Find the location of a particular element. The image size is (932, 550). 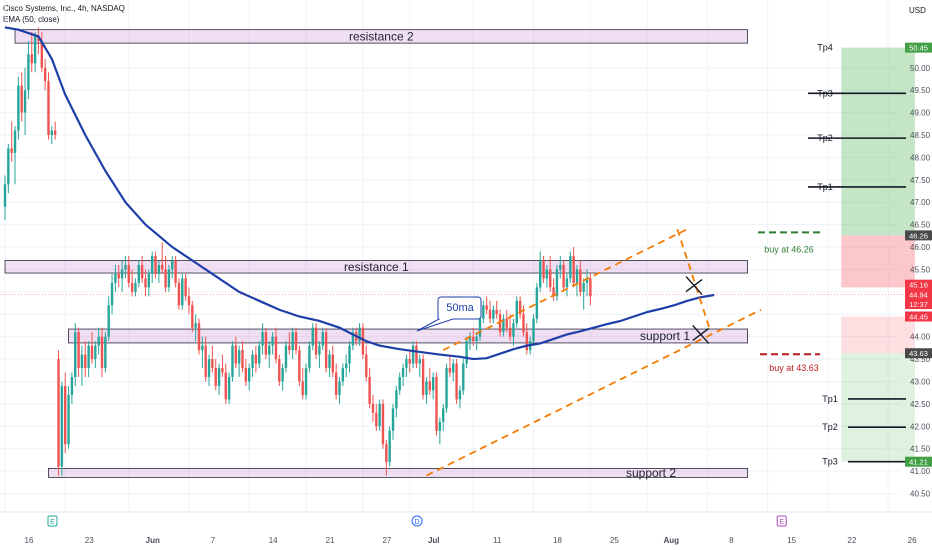

target-label: Tp4 is located at coordinates (825, 48).